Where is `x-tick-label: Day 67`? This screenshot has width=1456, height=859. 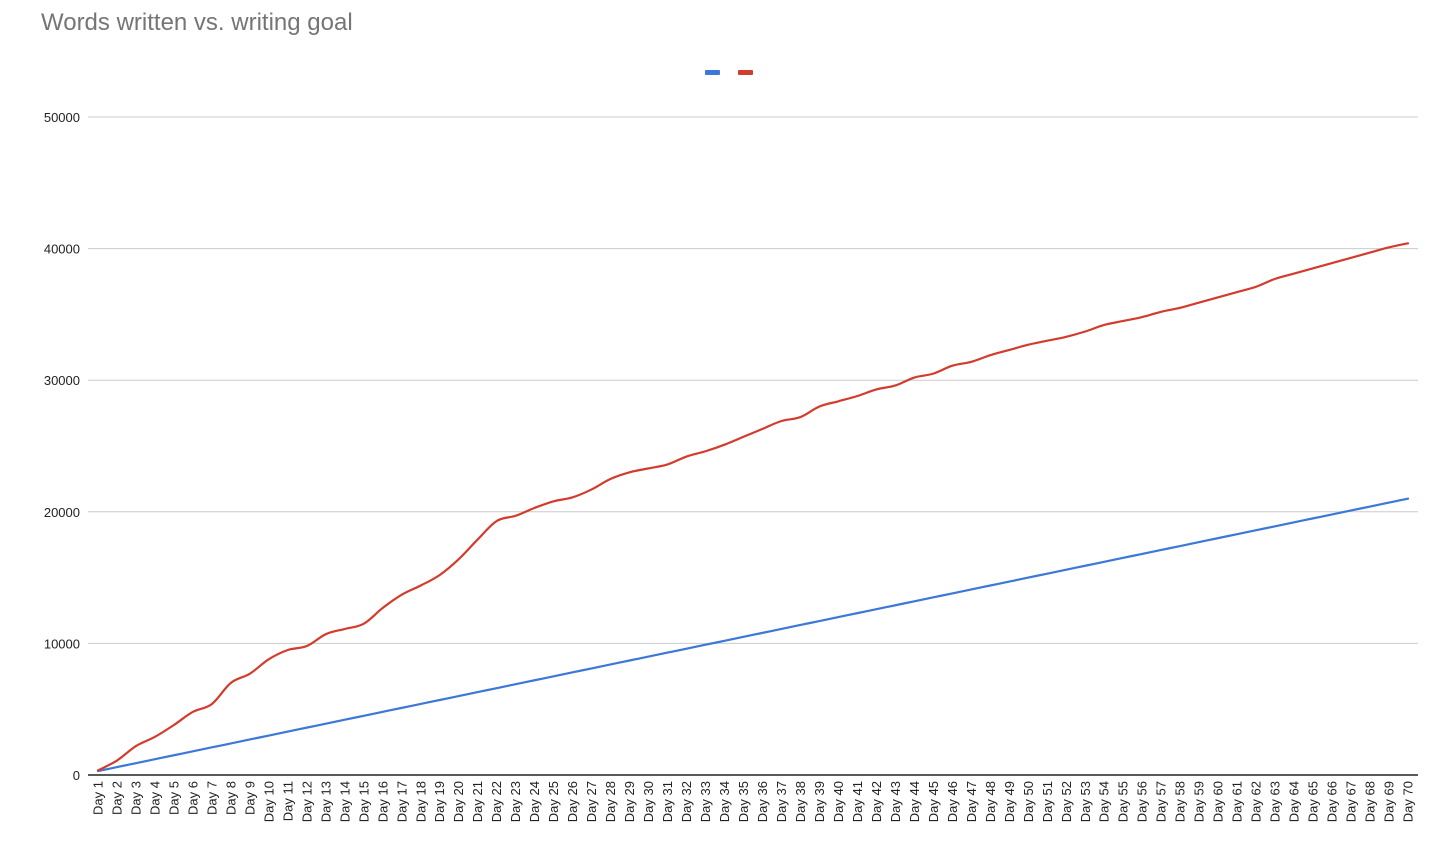 x-tick-label: Day 67 is located at coordinates (1351, 801).